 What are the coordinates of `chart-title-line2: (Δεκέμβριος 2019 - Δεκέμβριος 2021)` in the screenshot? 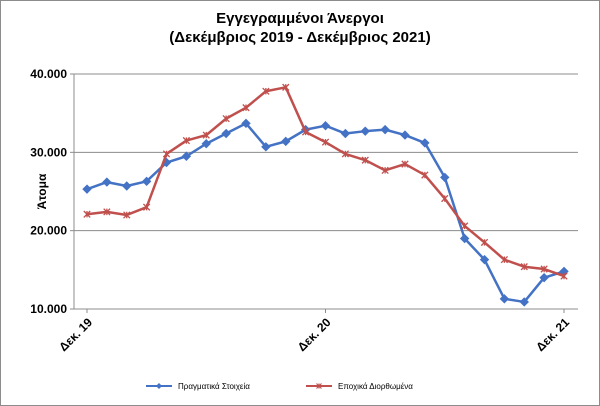 It's located at (300, 37).